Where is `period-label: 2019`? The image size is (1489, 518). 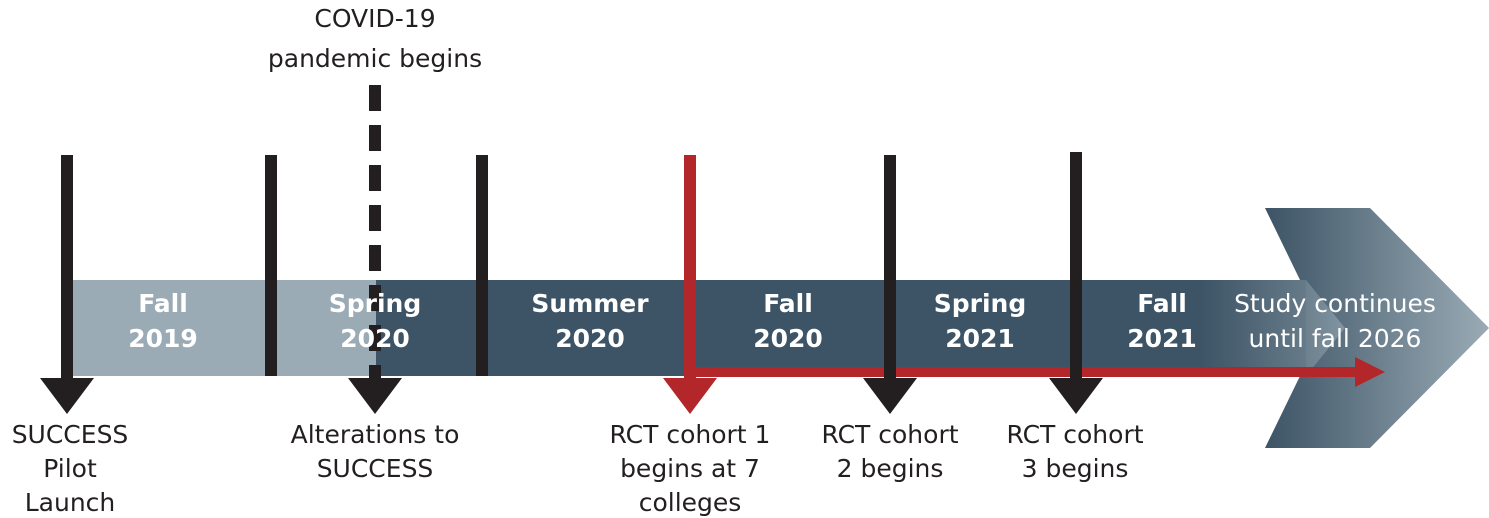
period-label: 2019 is located at coordinates (163, 338).